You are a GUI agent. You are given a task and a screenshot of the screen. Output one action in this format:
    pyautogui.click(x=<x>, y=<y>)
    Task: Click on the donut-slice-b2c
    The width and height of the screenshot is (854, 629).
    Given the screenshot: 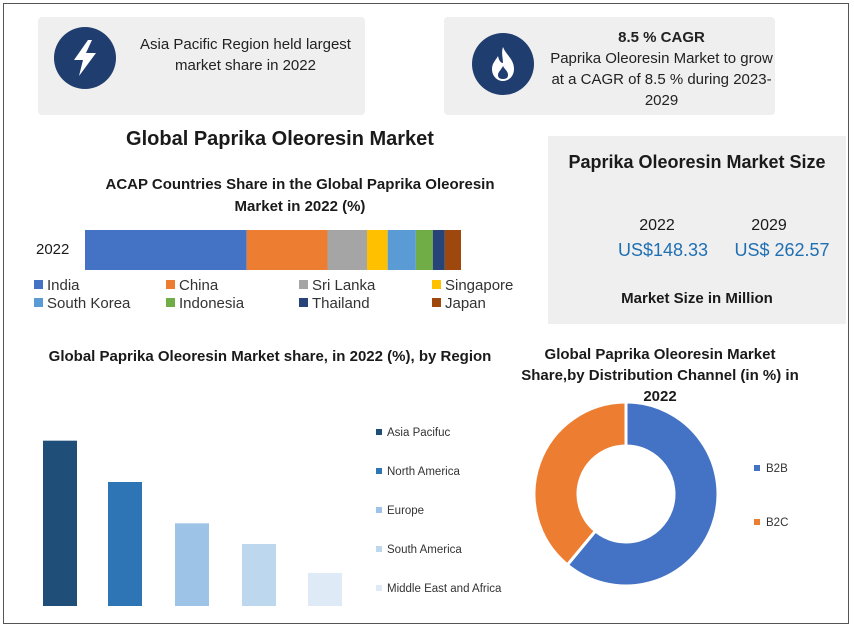 What is the action you would take?
    pyautogui.click(x=580, y=484)
    